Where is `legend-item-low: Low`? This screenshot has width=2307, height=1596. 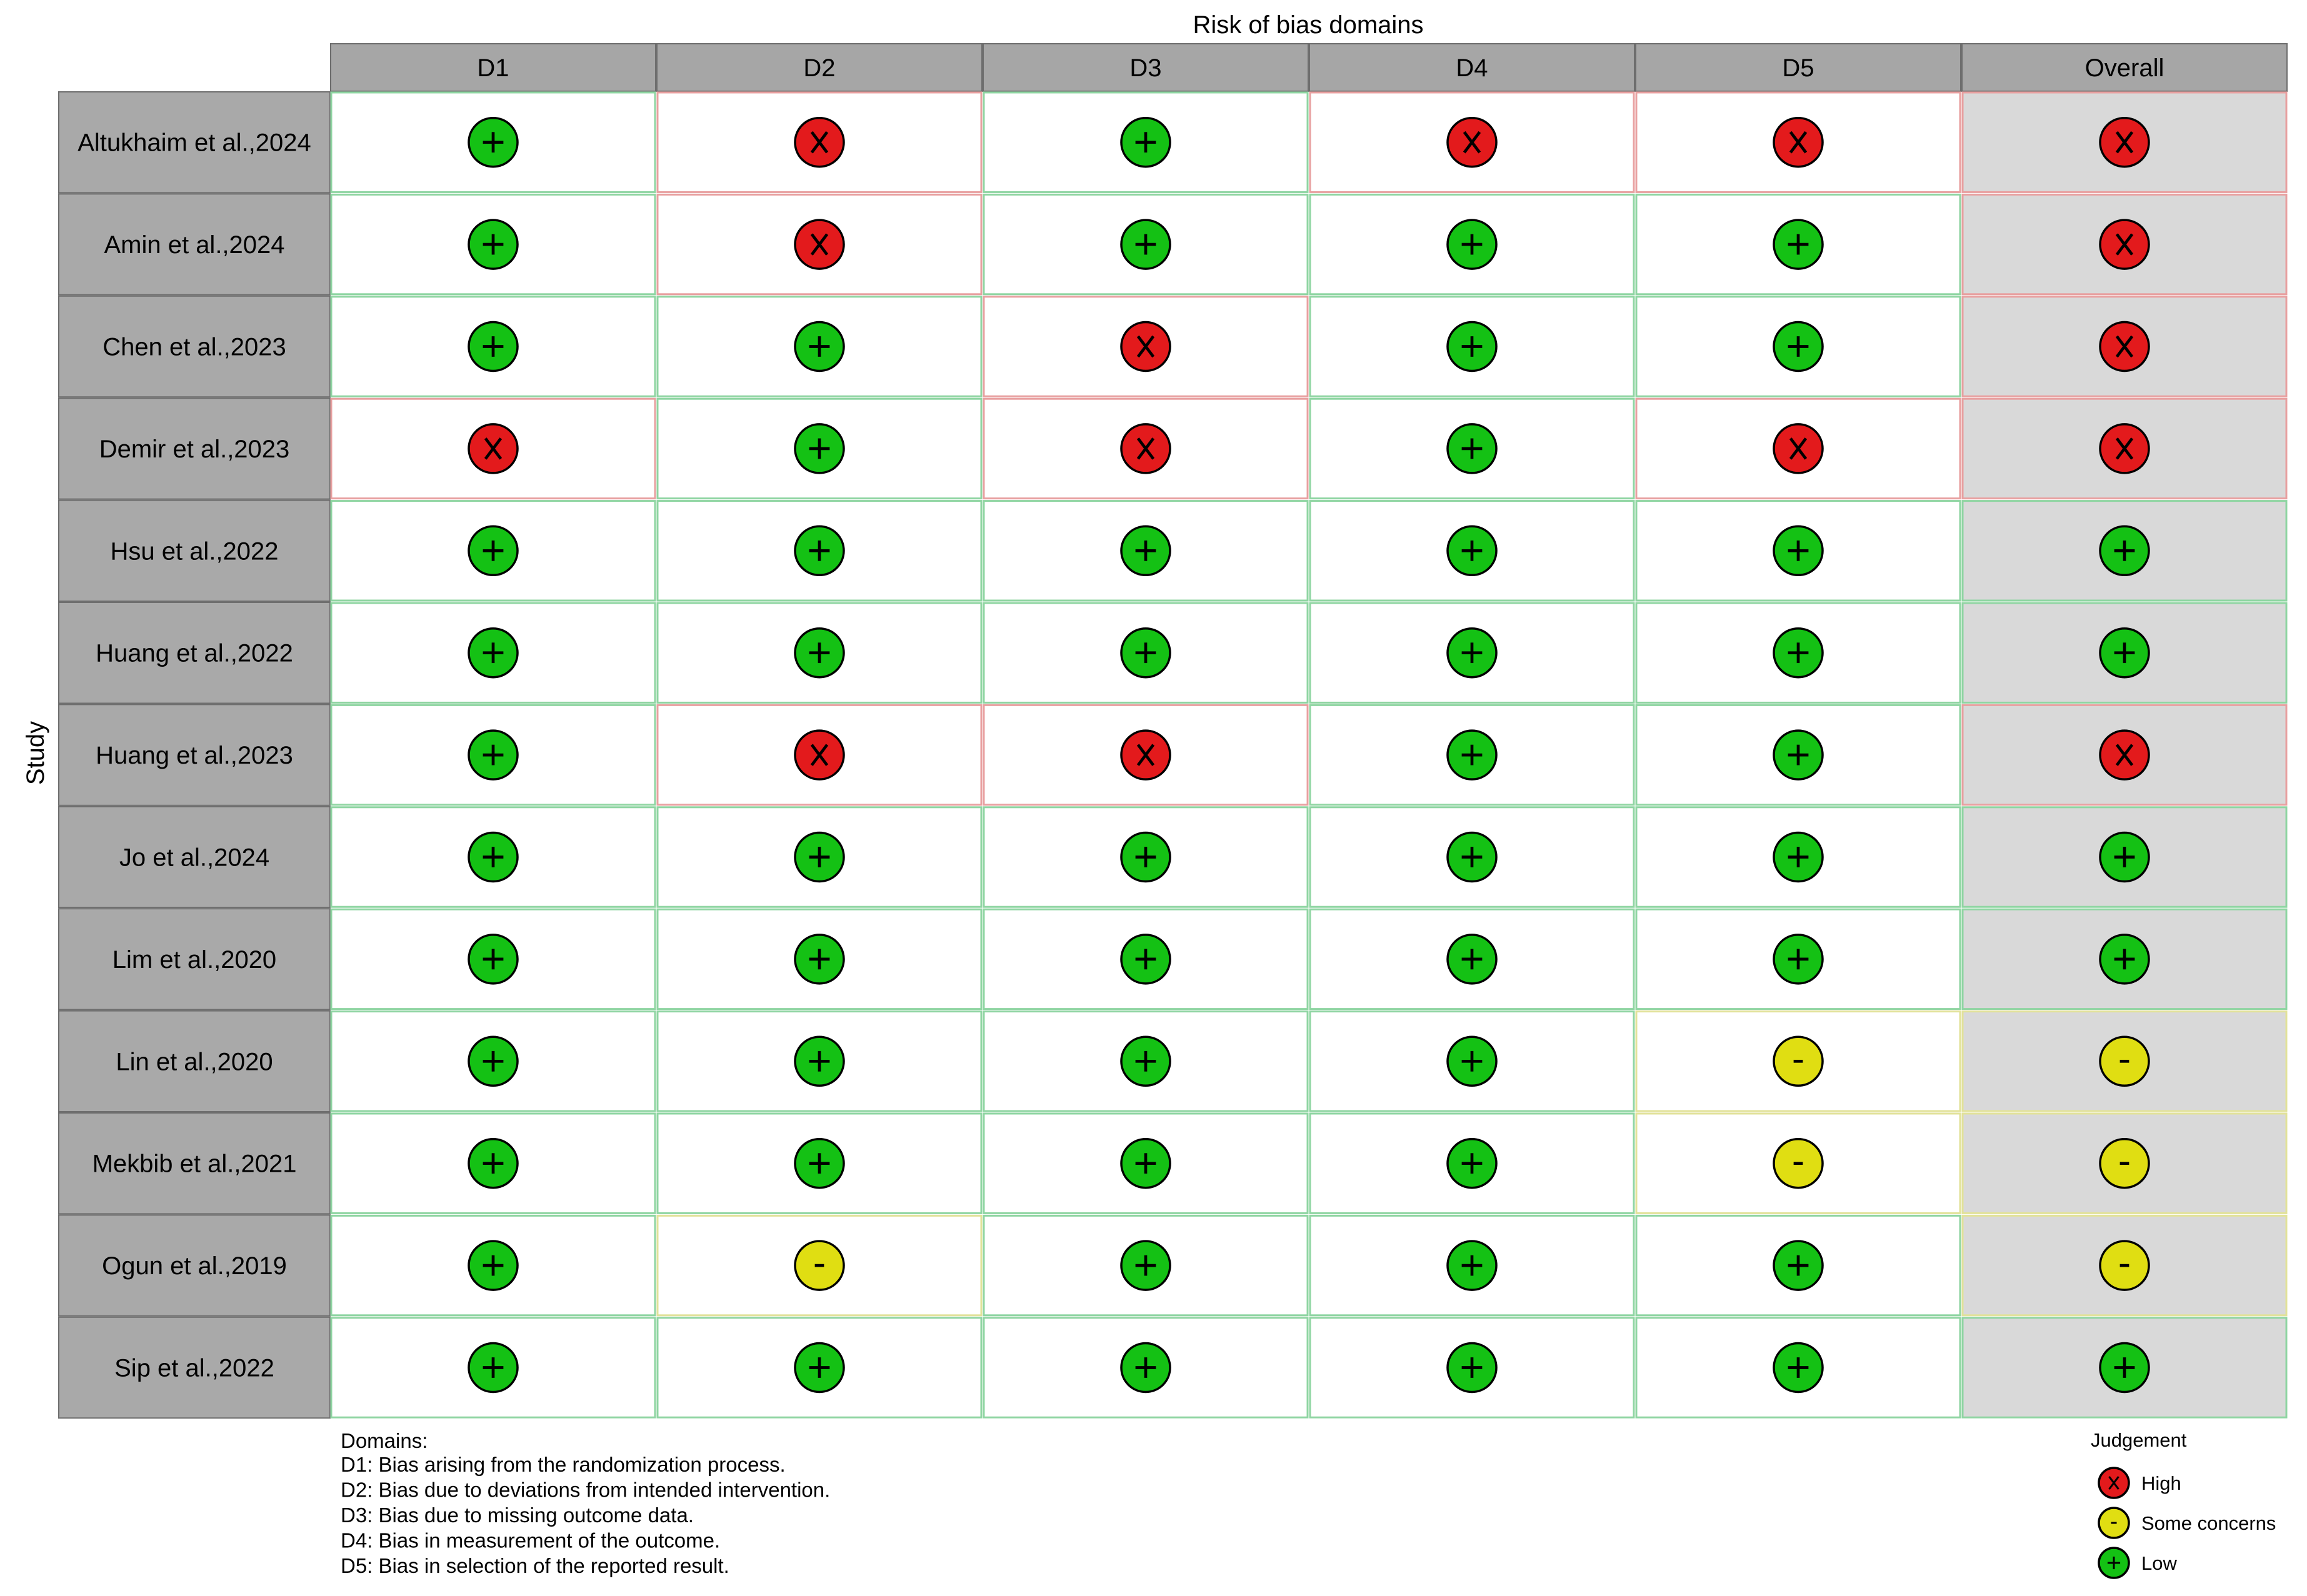
legend-item-low: Low is located at coordinates (2137, 1563).